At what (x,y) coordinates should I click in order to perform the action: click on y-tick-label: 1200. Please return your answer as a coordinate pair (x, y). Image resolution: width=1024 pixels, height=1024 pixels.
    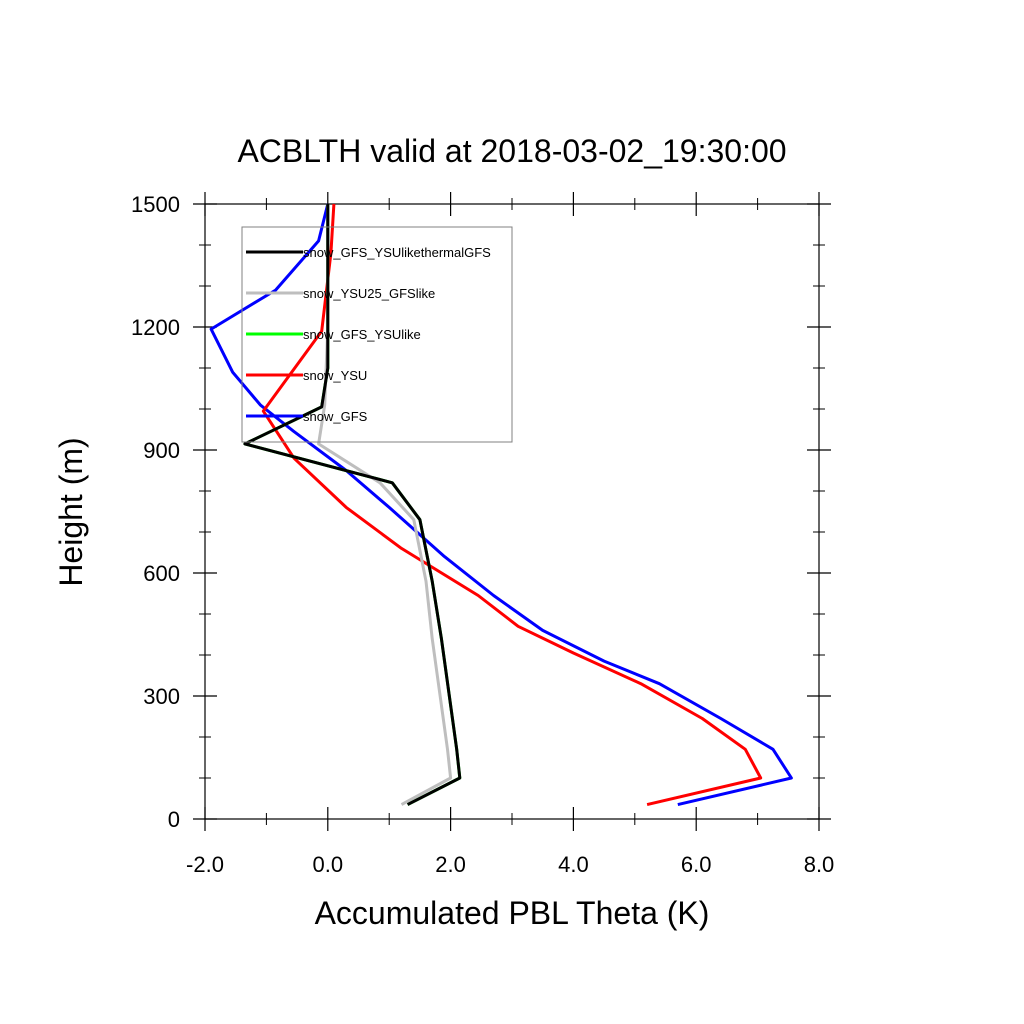
    Looking at the image, I should click on (155, 327).